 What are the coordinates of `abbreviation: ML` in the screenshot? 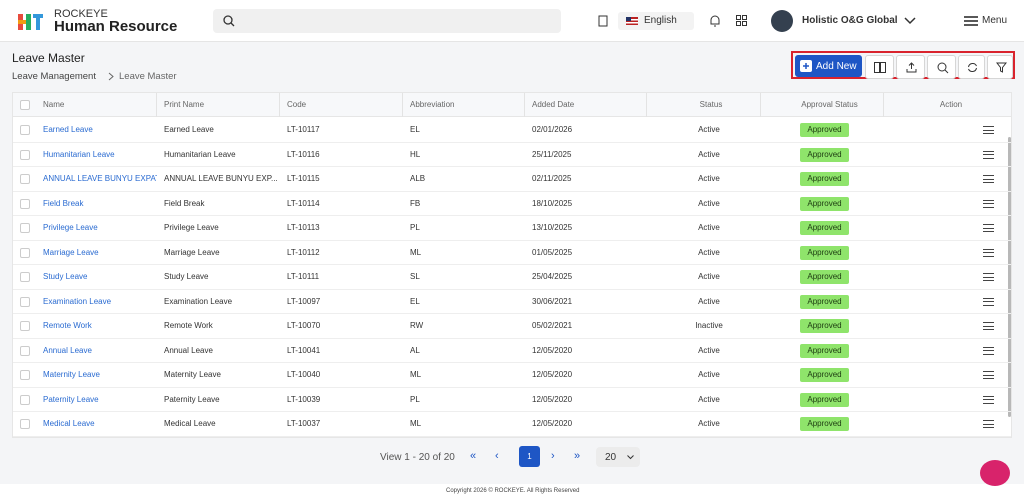 It's located at (416, 374).